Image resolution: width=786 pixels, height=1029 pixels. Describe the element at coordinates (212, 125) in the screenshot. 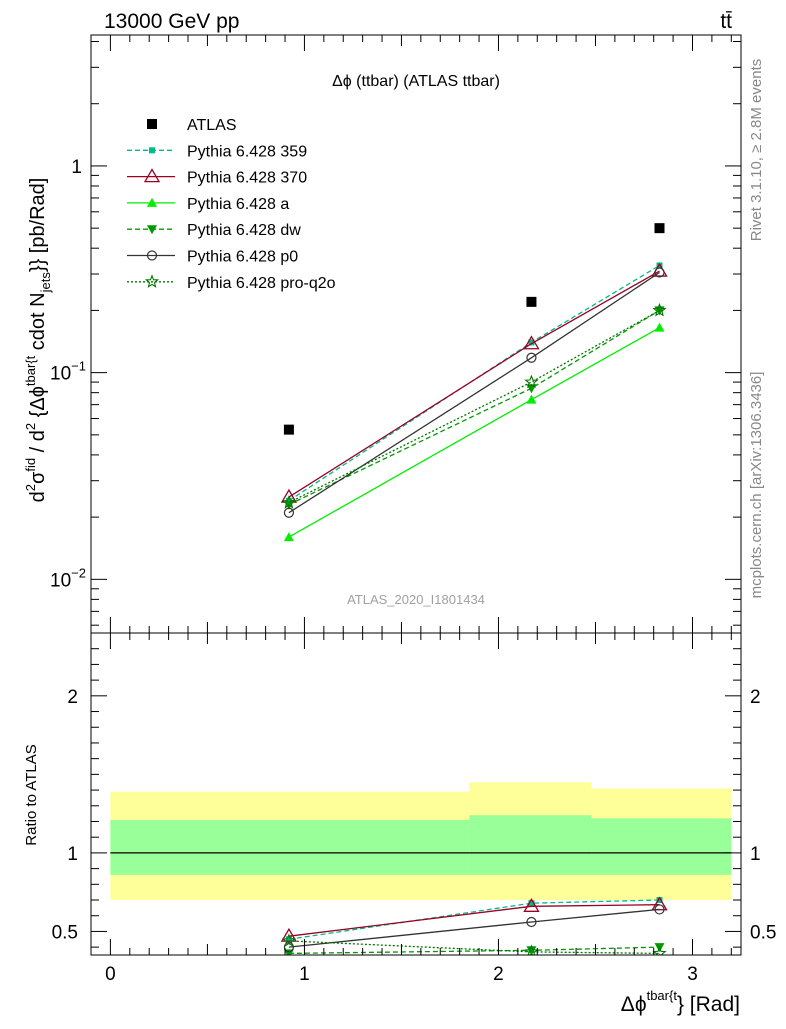

I see `legend-label: ATLAS` at that location.